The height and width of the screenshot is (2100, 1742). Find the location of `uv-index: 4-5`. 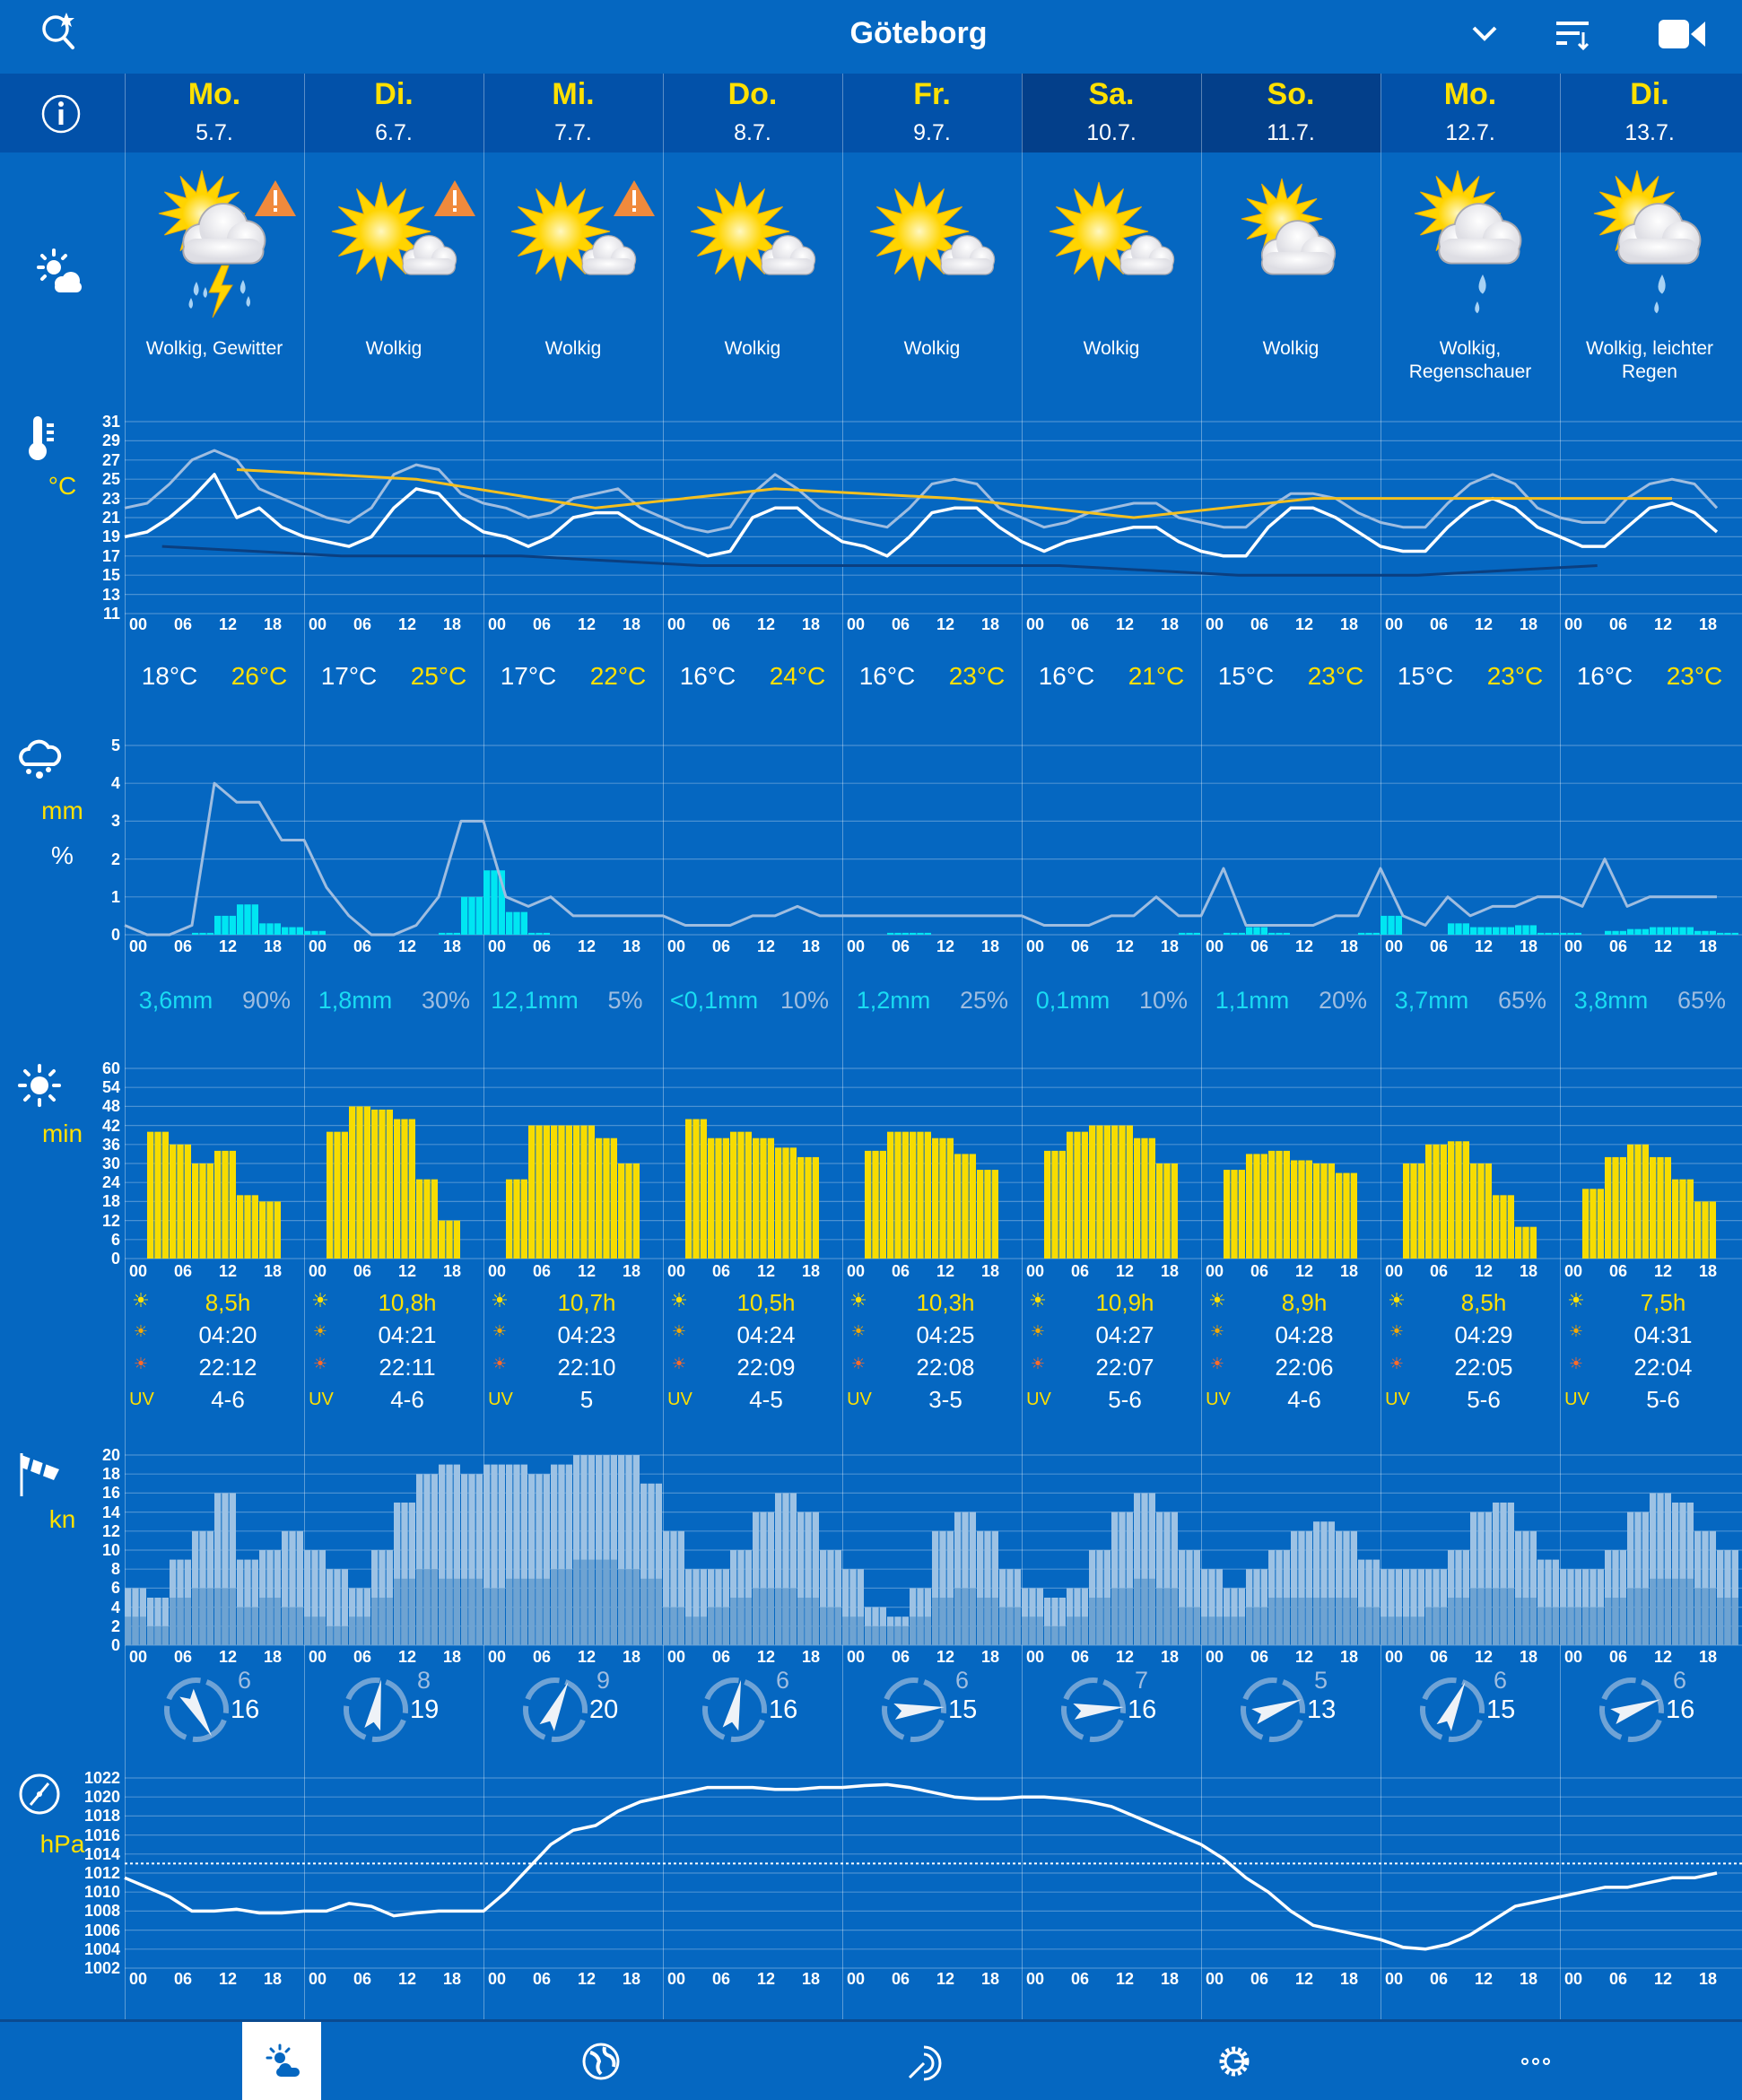

uv-index: 4-5 is located at coordinates (766, 1400).